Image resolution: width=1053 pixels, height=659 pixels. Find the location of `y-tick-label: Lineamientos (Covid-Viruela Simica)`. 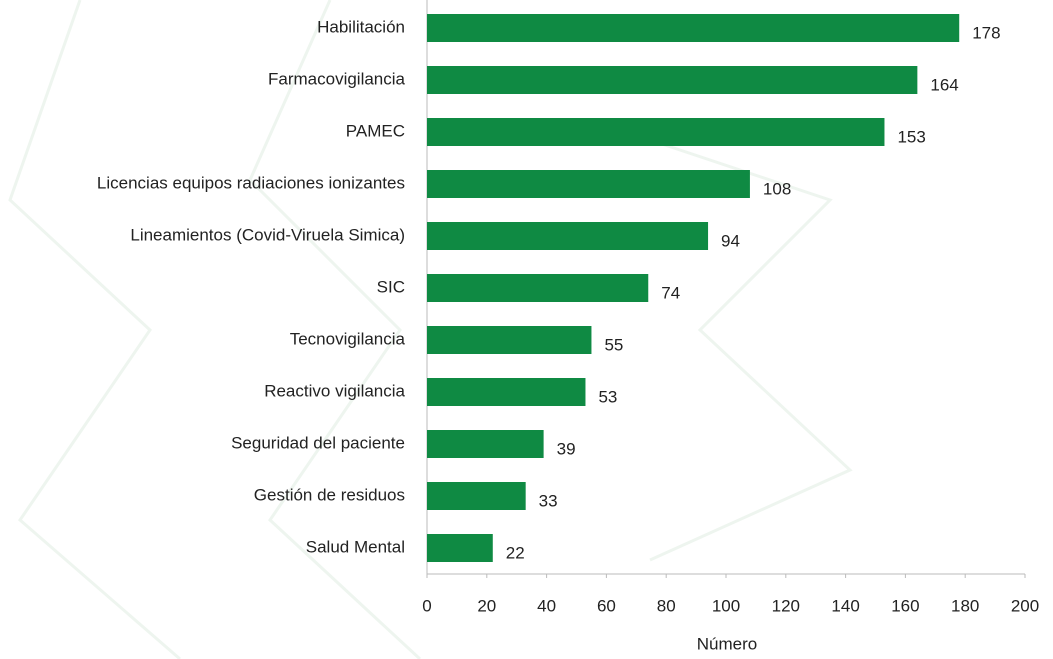

y-tick-label: Lineamientos (Covid-Viruela Simica) is located at coordinates (267, 234).